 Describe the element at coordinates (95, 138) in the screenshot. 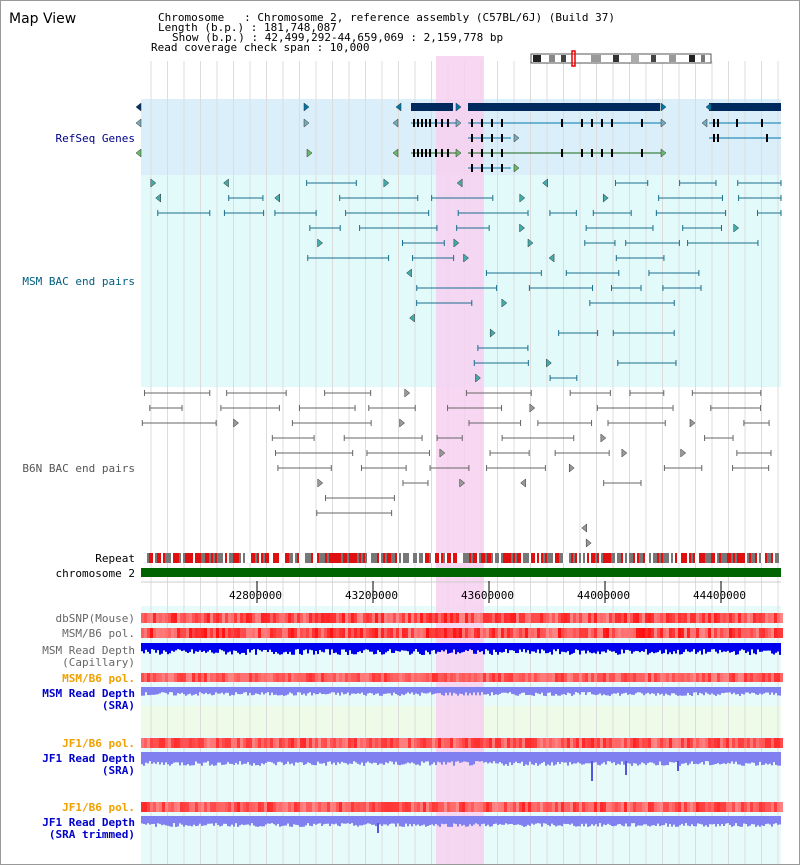

I see `refseq-track-label: RefSeq Genes` at that location.